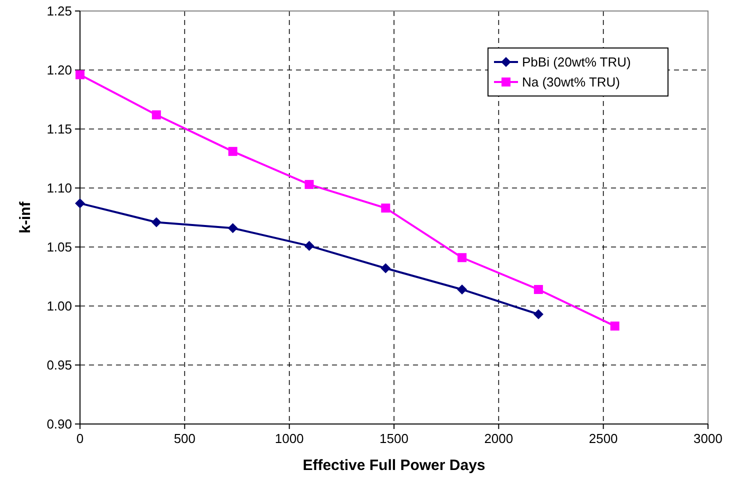 The image size is (730, 482). What do you see at coordinates (59, 188) in the screenshot?
I see `y-tick-label: 1.10` at bounding box center [59, 188].